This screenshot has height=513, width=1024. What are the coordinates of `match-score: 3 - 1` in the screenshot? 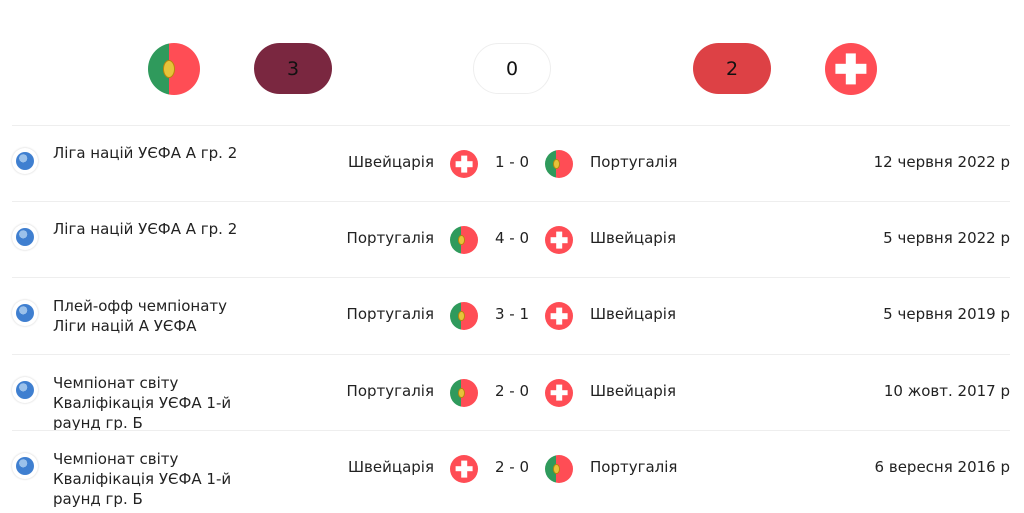 It's located at (512, 314).